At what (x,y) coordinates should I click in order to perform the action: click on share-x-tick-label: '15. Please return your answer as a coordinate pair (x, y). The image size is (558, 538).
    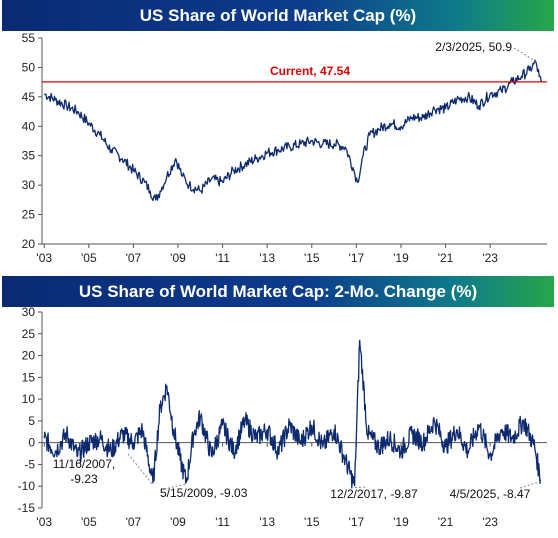
    Looking at the image, I should click on (312, 258).